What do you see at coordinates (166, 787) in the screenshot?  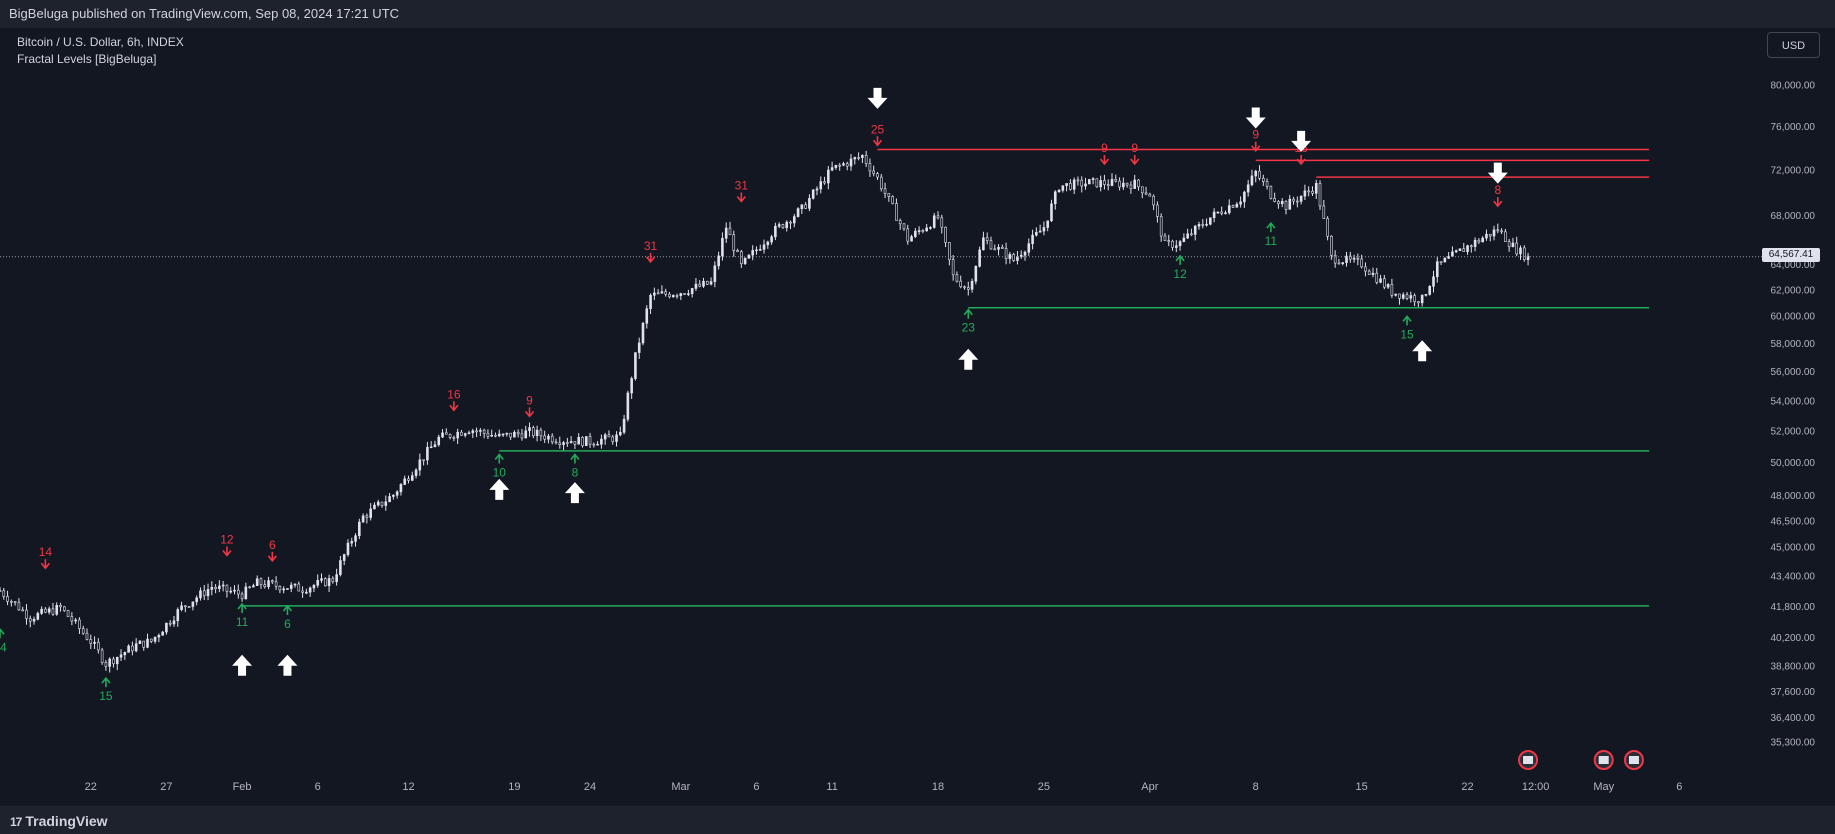 I see `x-tick-label: 27` at bounding box center [166, 787].